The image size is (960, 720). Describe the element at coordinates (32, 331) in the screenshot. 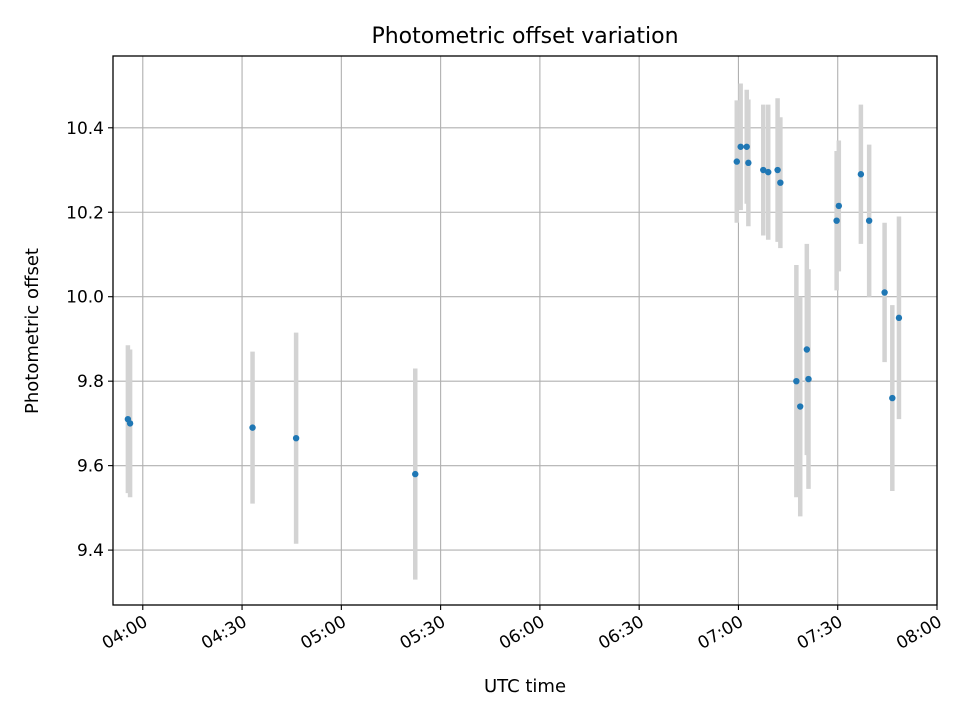

I see `y-axis-label: Photometric offset` at that location.